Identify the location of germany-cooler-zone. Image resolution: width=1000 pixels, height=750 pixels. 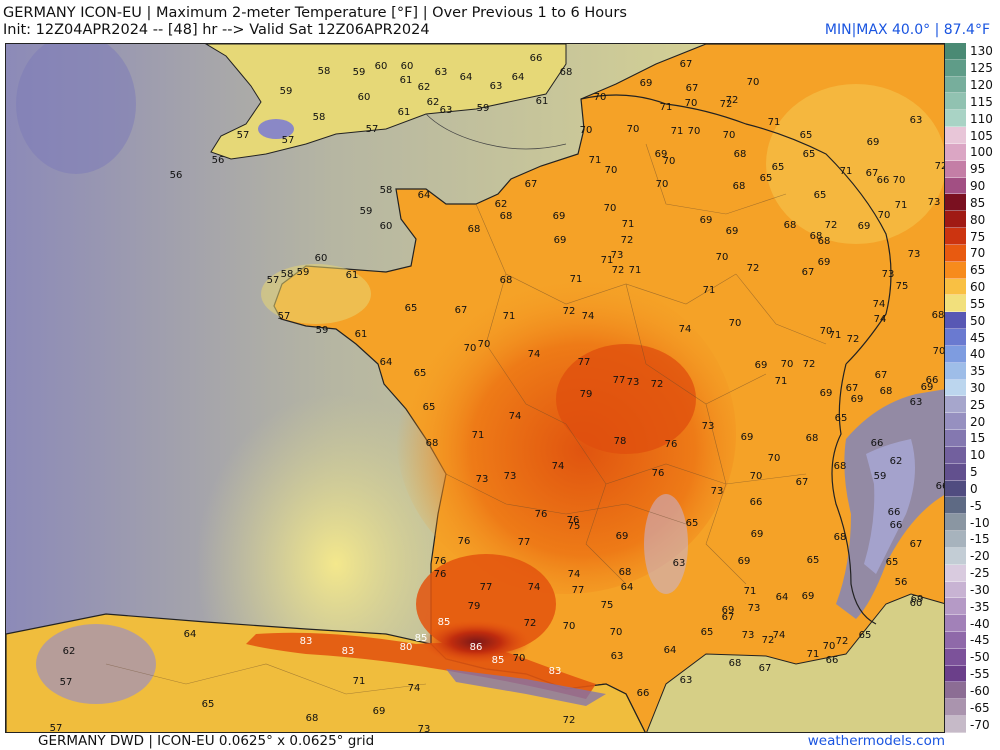
(855, 164).